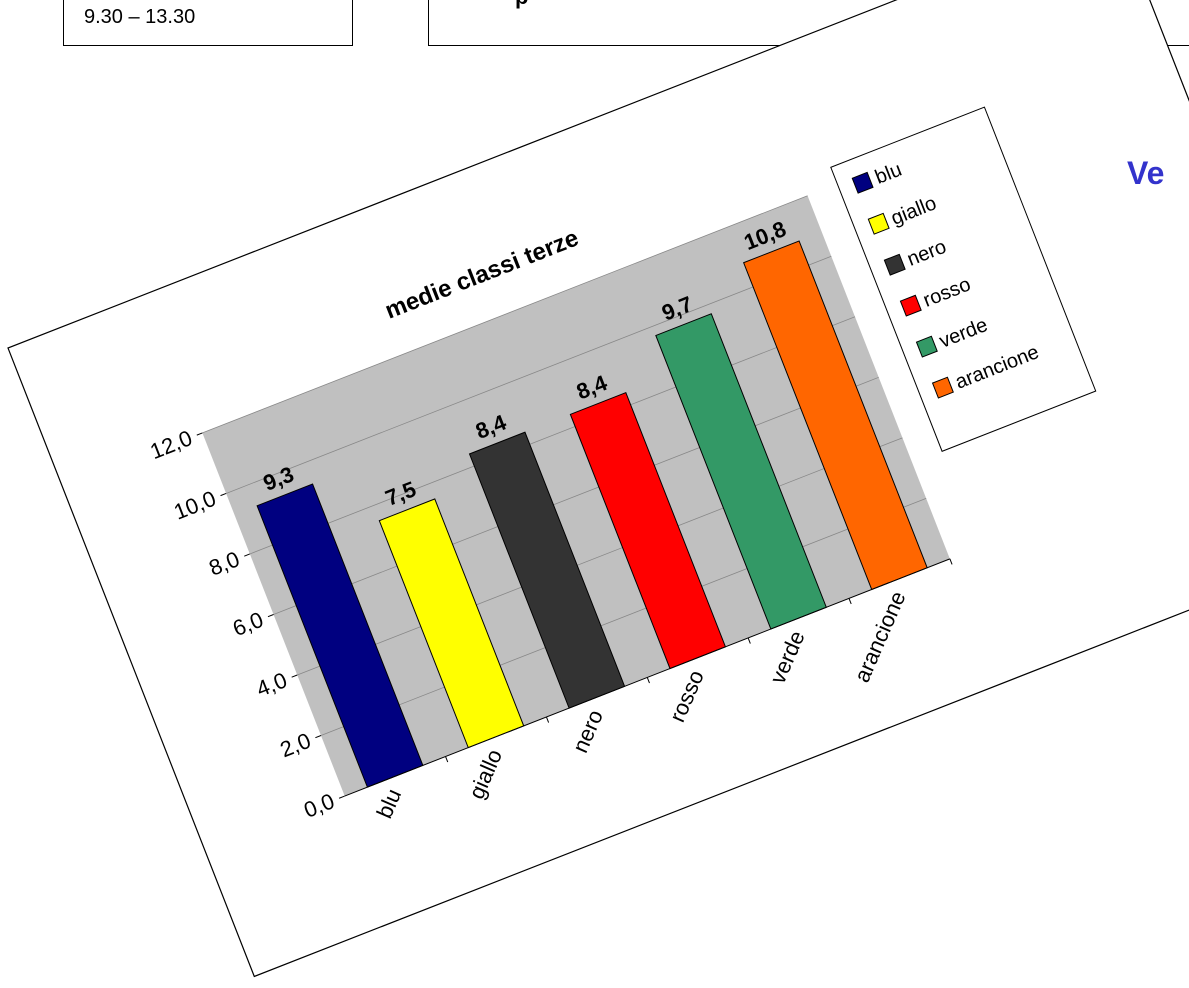 The image size is (1189, 988). Describe the element at coordinates (963, 279) in the screenshot. I see `legend-box` at that location.